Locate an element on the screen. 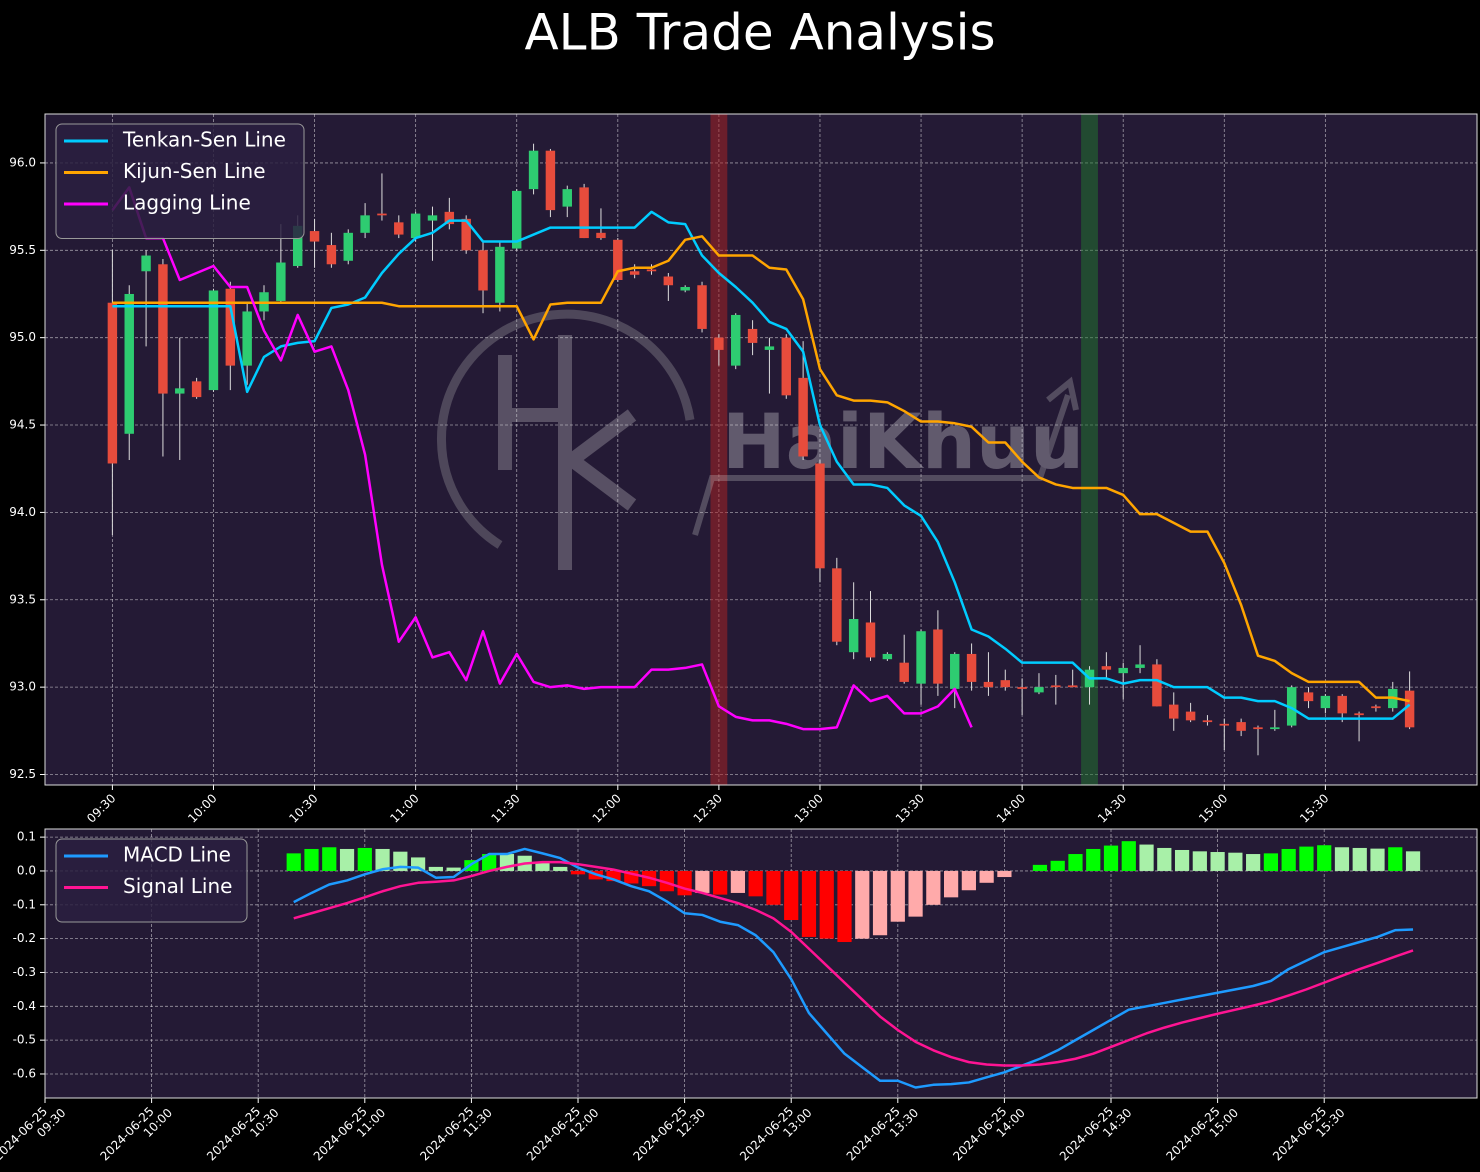 This screenshot has width=1480, height=1172. watermark-arrow is located at coordinates (885, 456).